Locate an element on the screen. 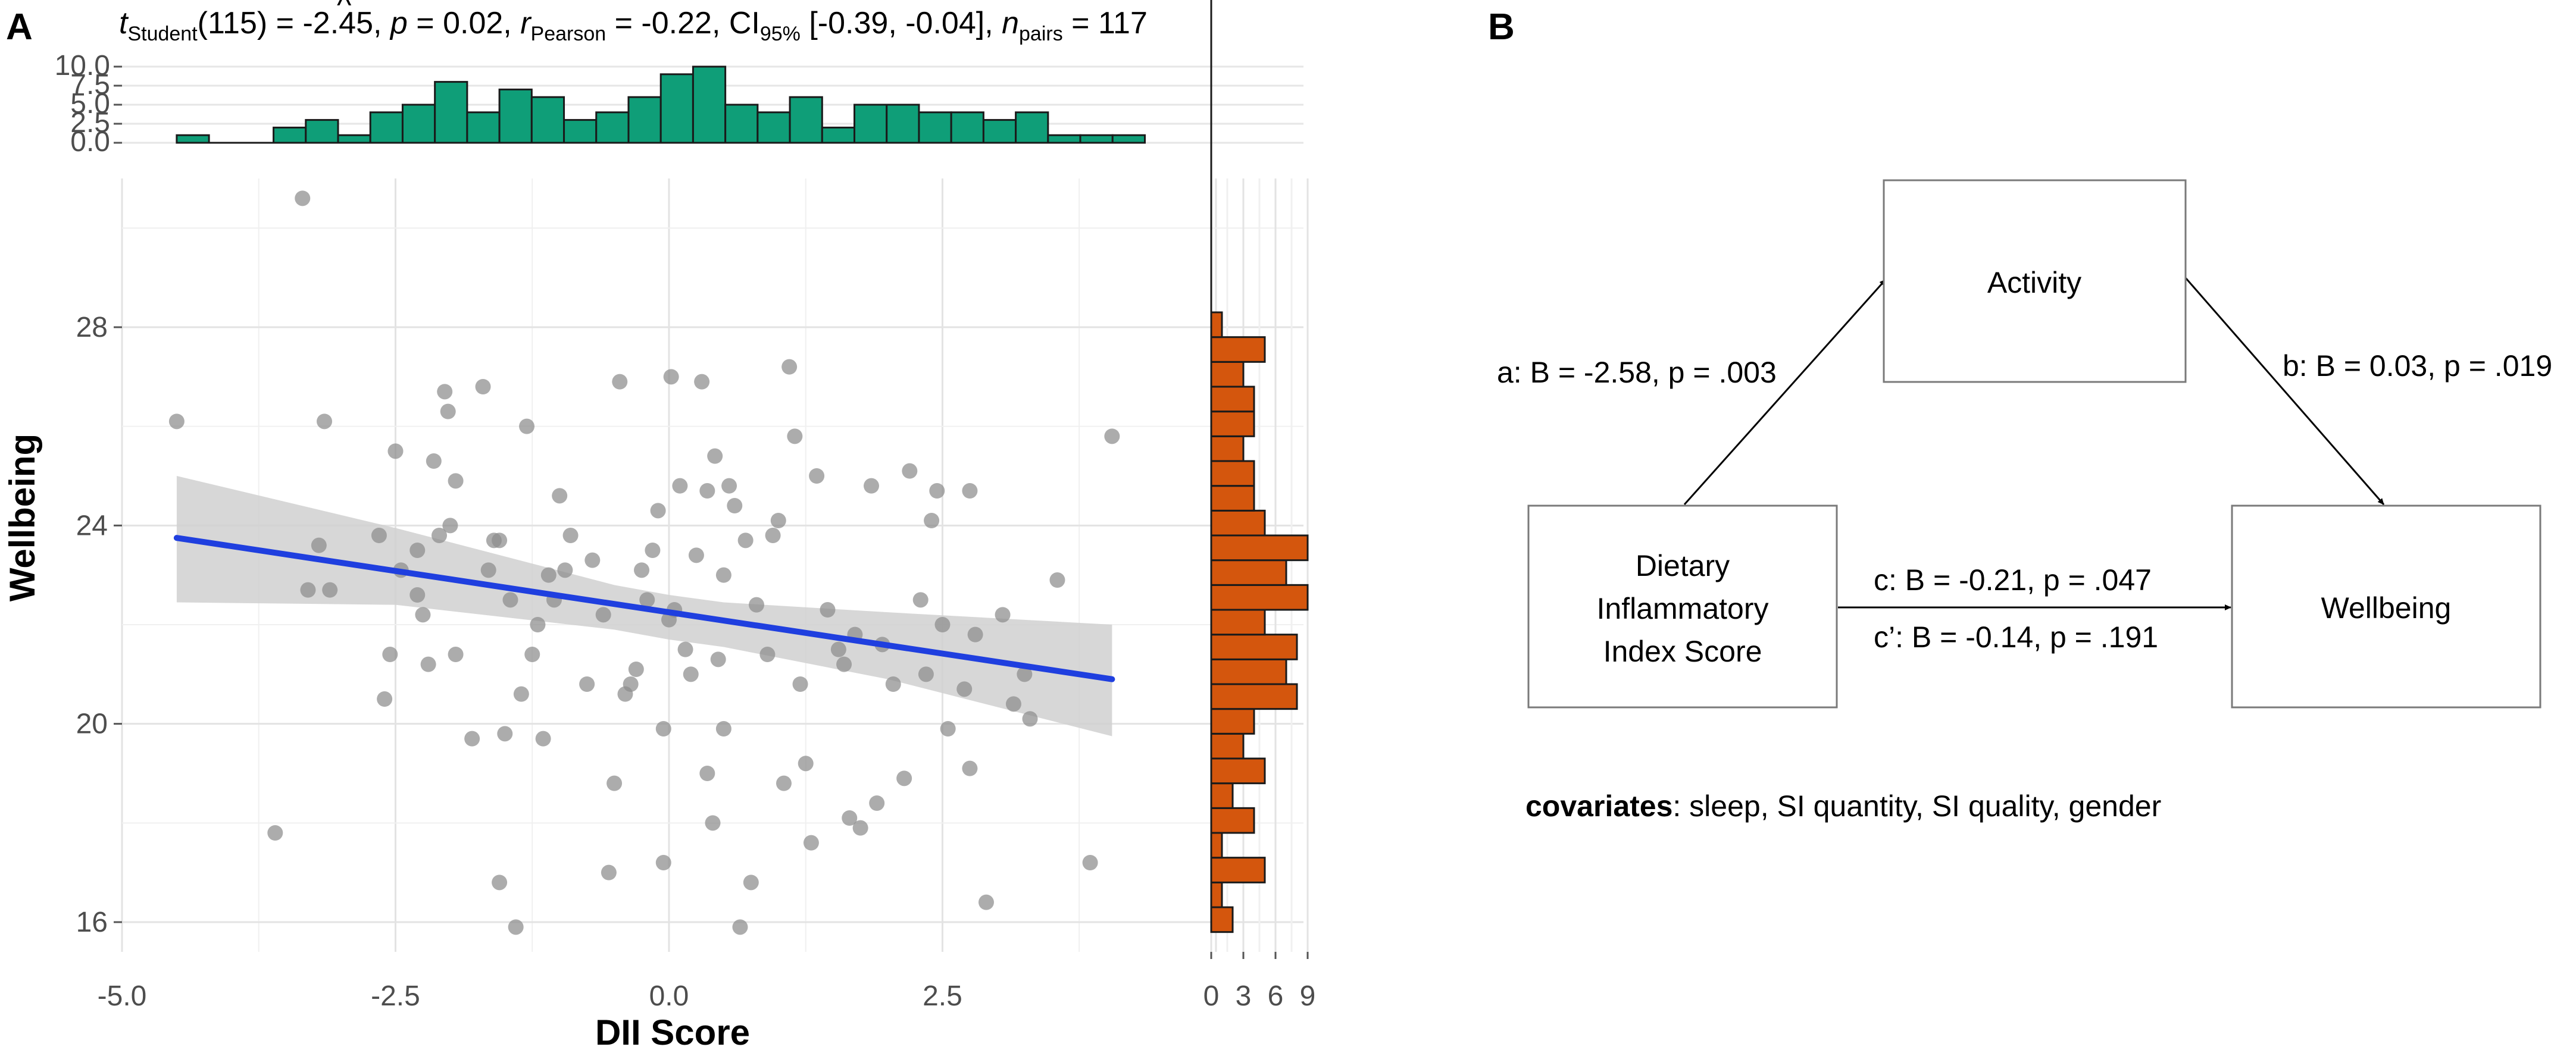 The height and width of the screenshot is (1053, 2576). activity-label: Activity is located at coordinates (2034, 282).